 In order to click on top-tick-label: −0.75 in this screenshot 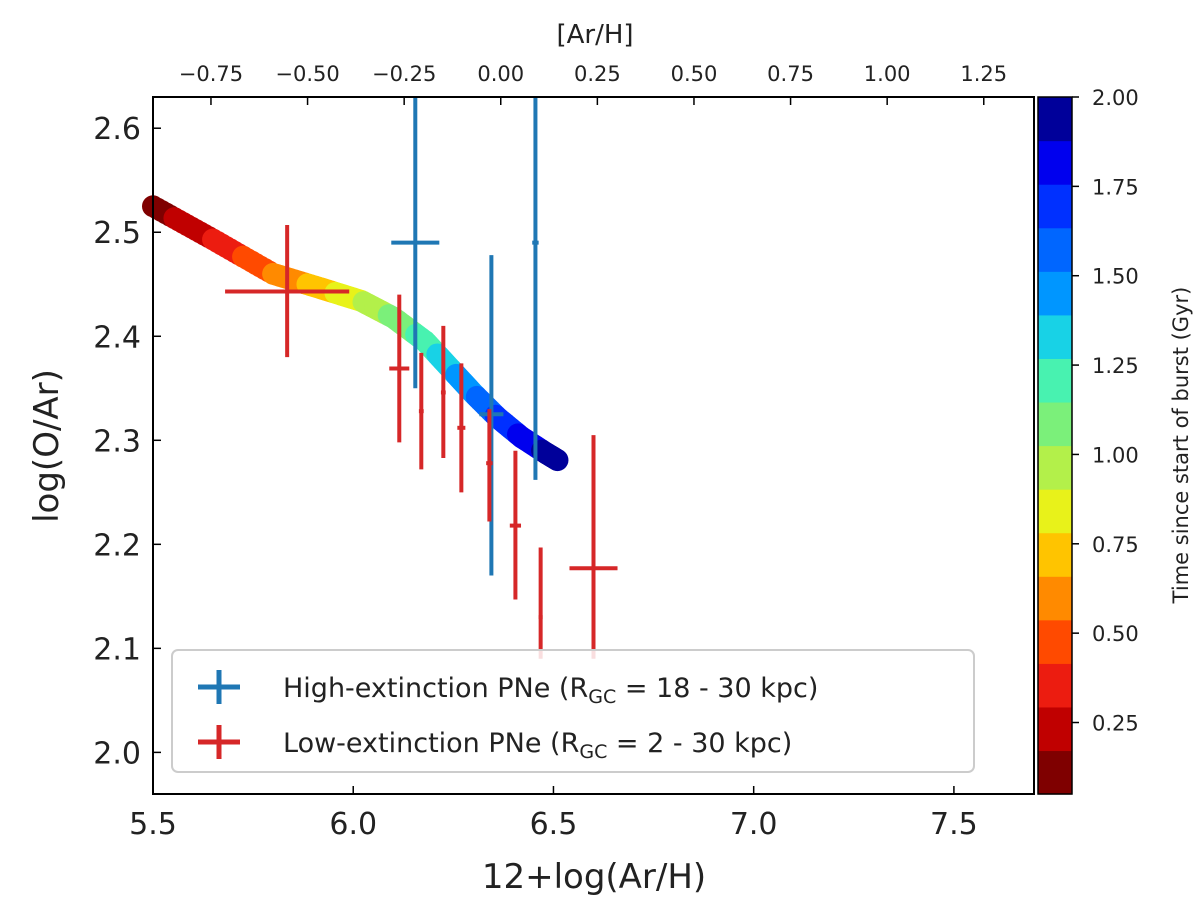, I will do `click(211, 74)`.